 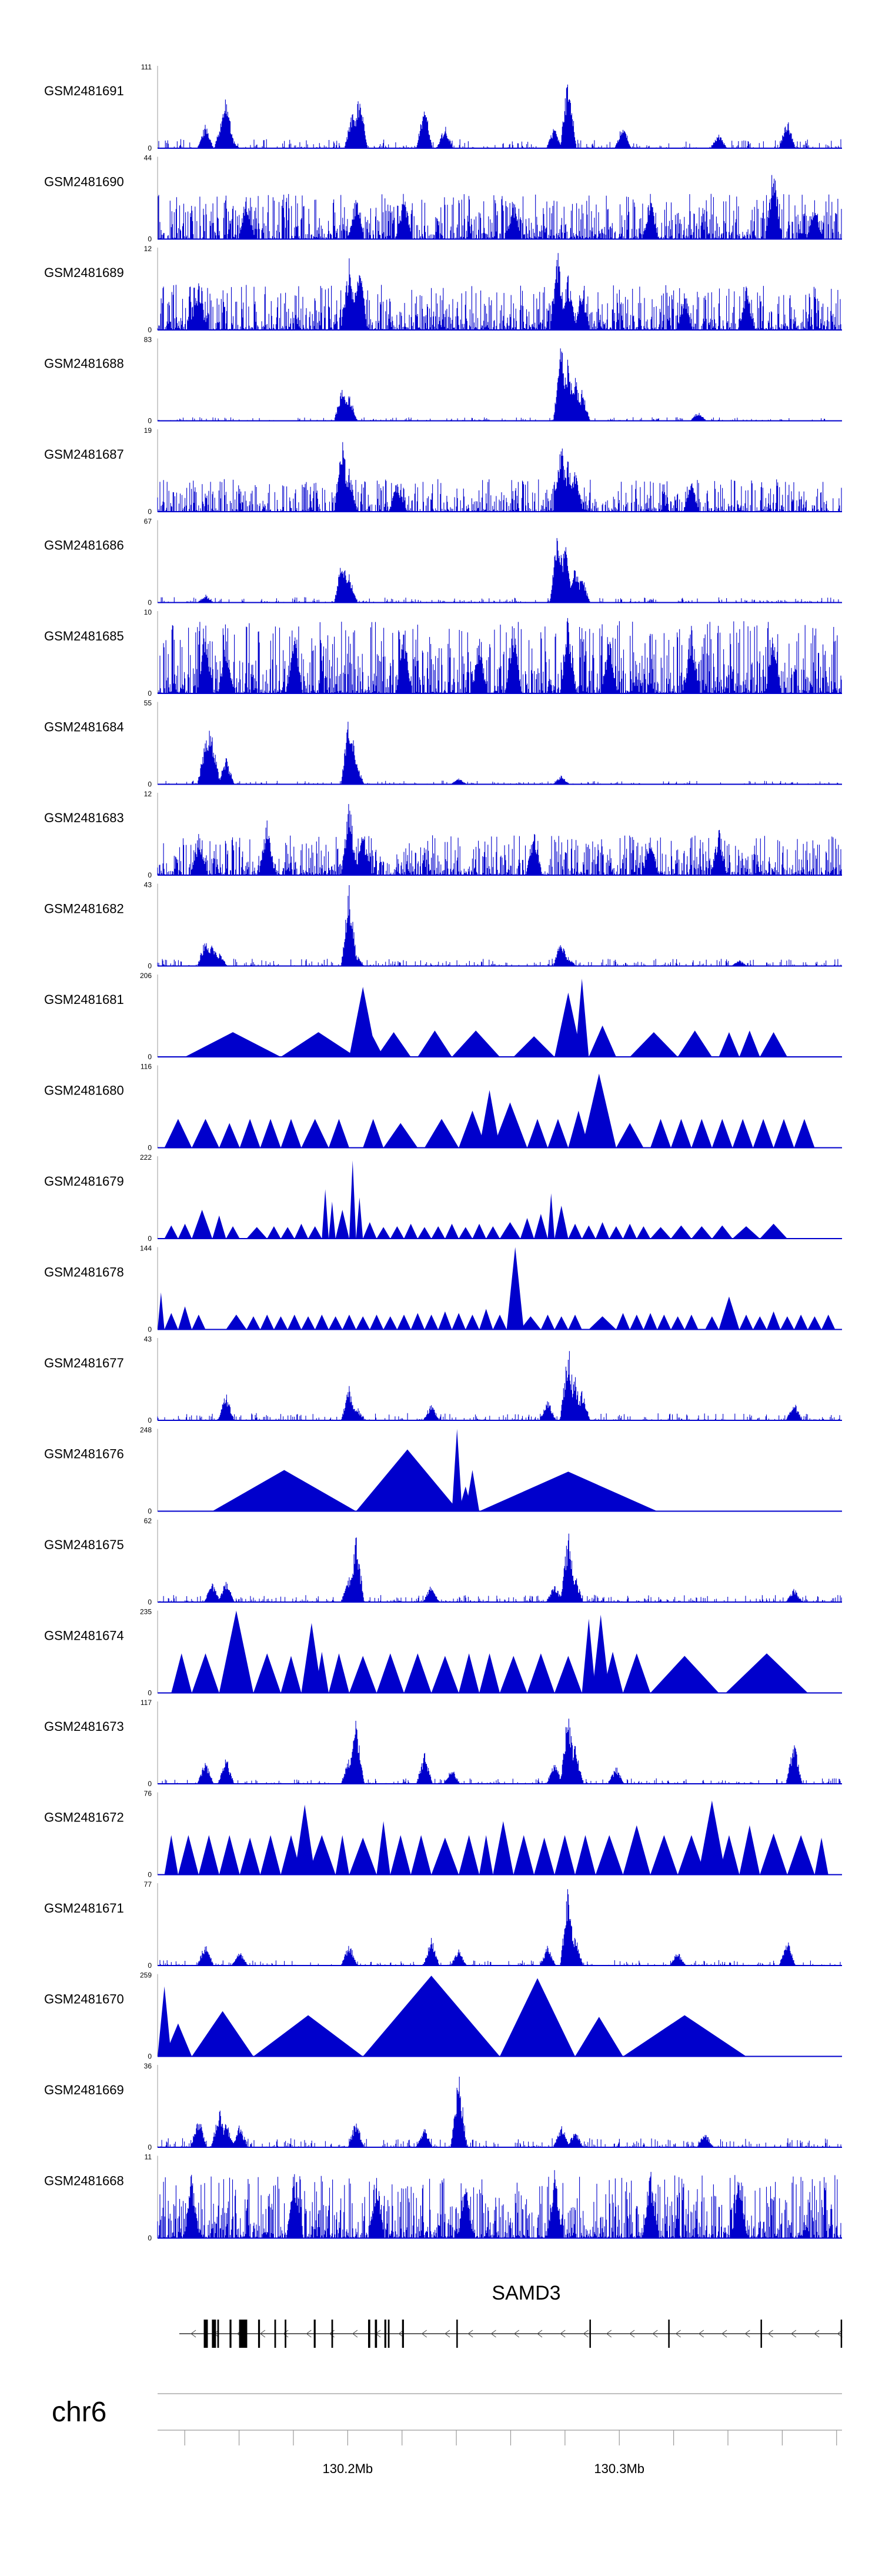 What do you see at coordinates (84, 999) in the screenshot?
I see `track-name: GSM2481681` at bounding box center [84, 999].